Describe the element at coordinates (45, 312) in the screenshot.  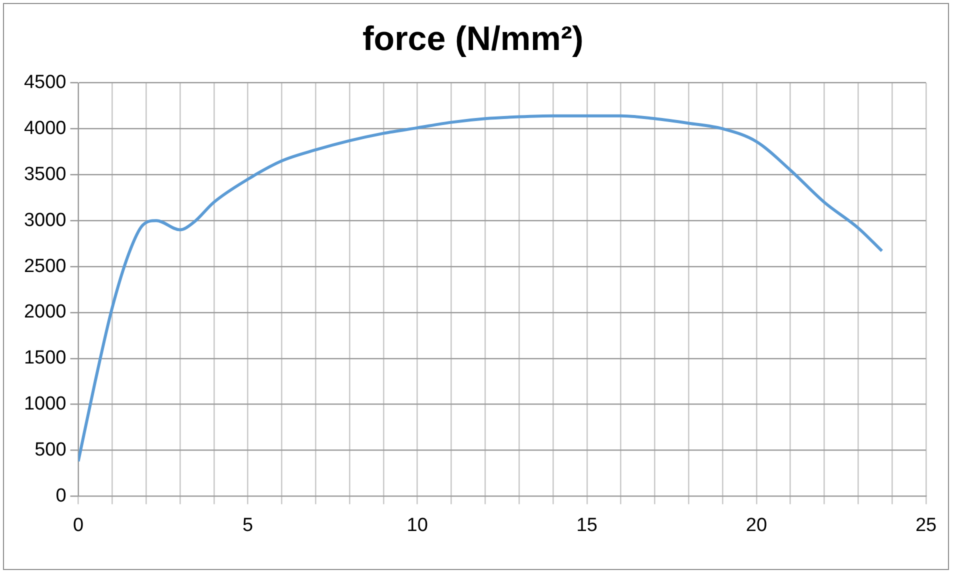
I see `y-tick-label: 2000` at that location.